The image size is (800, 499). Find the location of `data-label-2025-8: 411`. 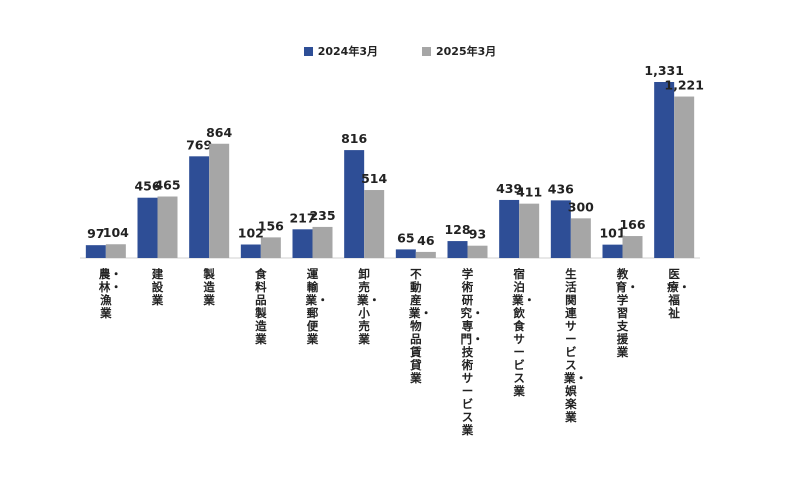

data-label-2025-8: 411 is located at coordinates (529, 192).